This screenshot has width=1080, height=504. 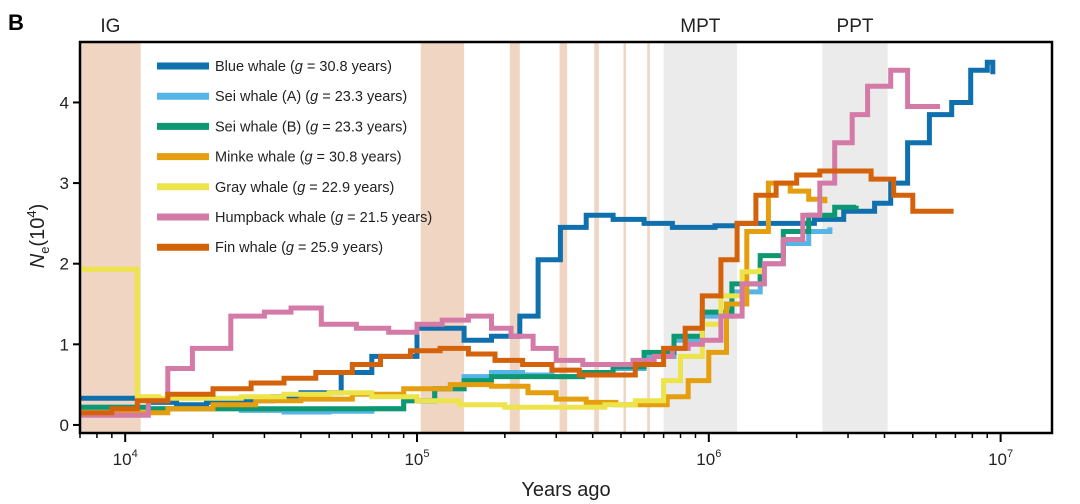 What do you see at coordinates (311, 97) in the screenshot?
I see `legend-label-sei-whale-a: Sei whale (A) (g = 23.3 years)` at bounding box center [311, 97].